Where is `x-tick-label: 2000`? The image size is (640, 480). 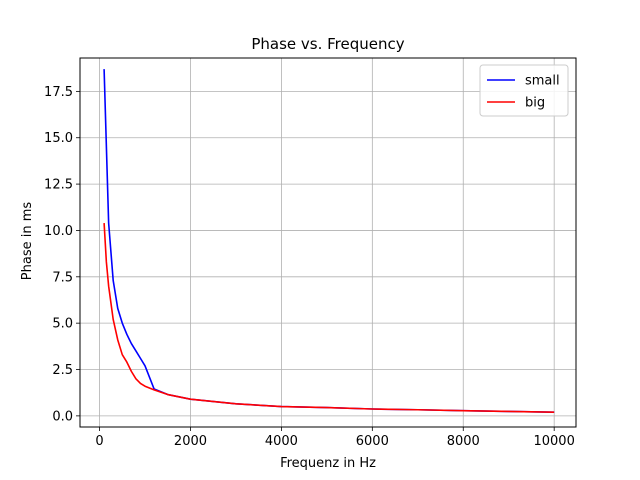 x-tick-label: 2000 is located at coordinates (190, 441).